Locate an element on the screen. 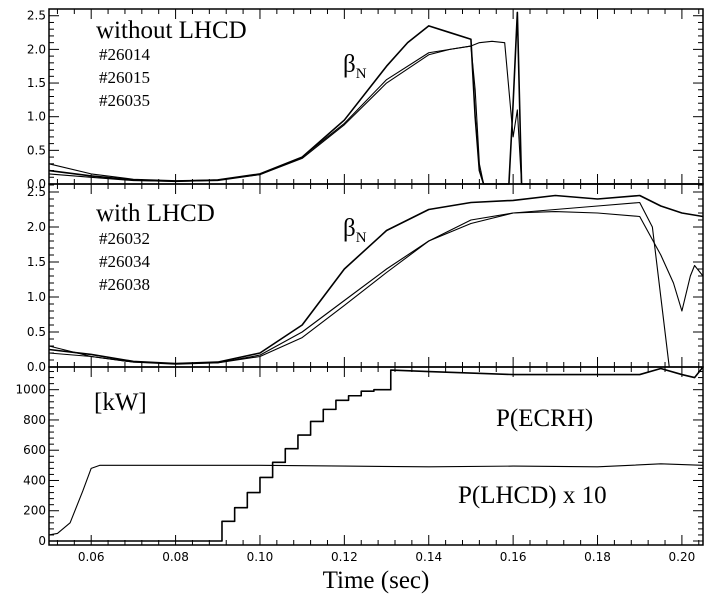 Image resolution: width=715 pixels, height=603 pixels. panel-1-beta-symbol: β is located at coordinates (349, 64).